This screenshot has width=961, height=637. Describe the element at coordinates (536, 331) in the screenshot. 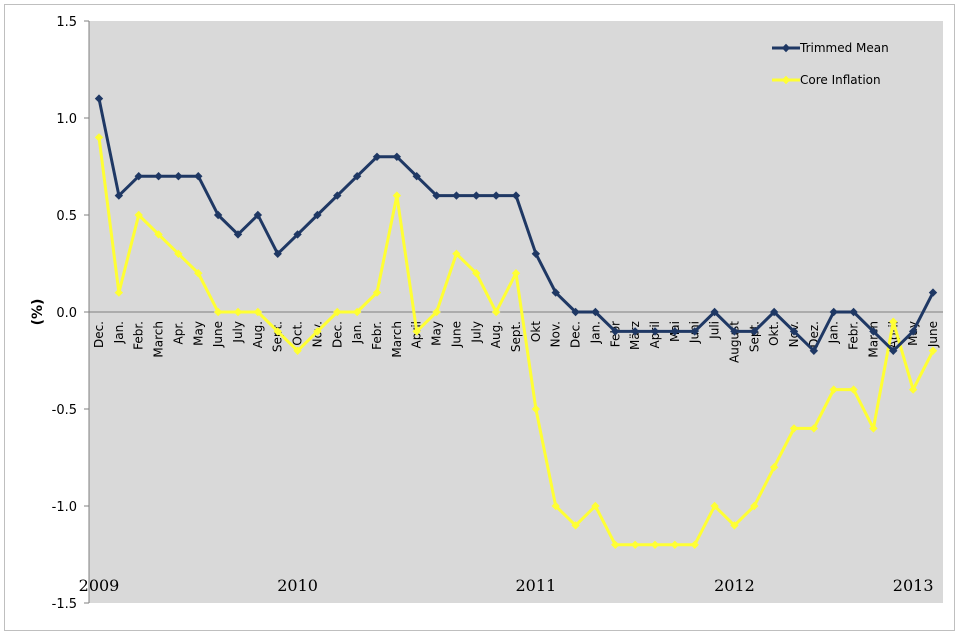

I see `x-tick-label: Okt` at that location.